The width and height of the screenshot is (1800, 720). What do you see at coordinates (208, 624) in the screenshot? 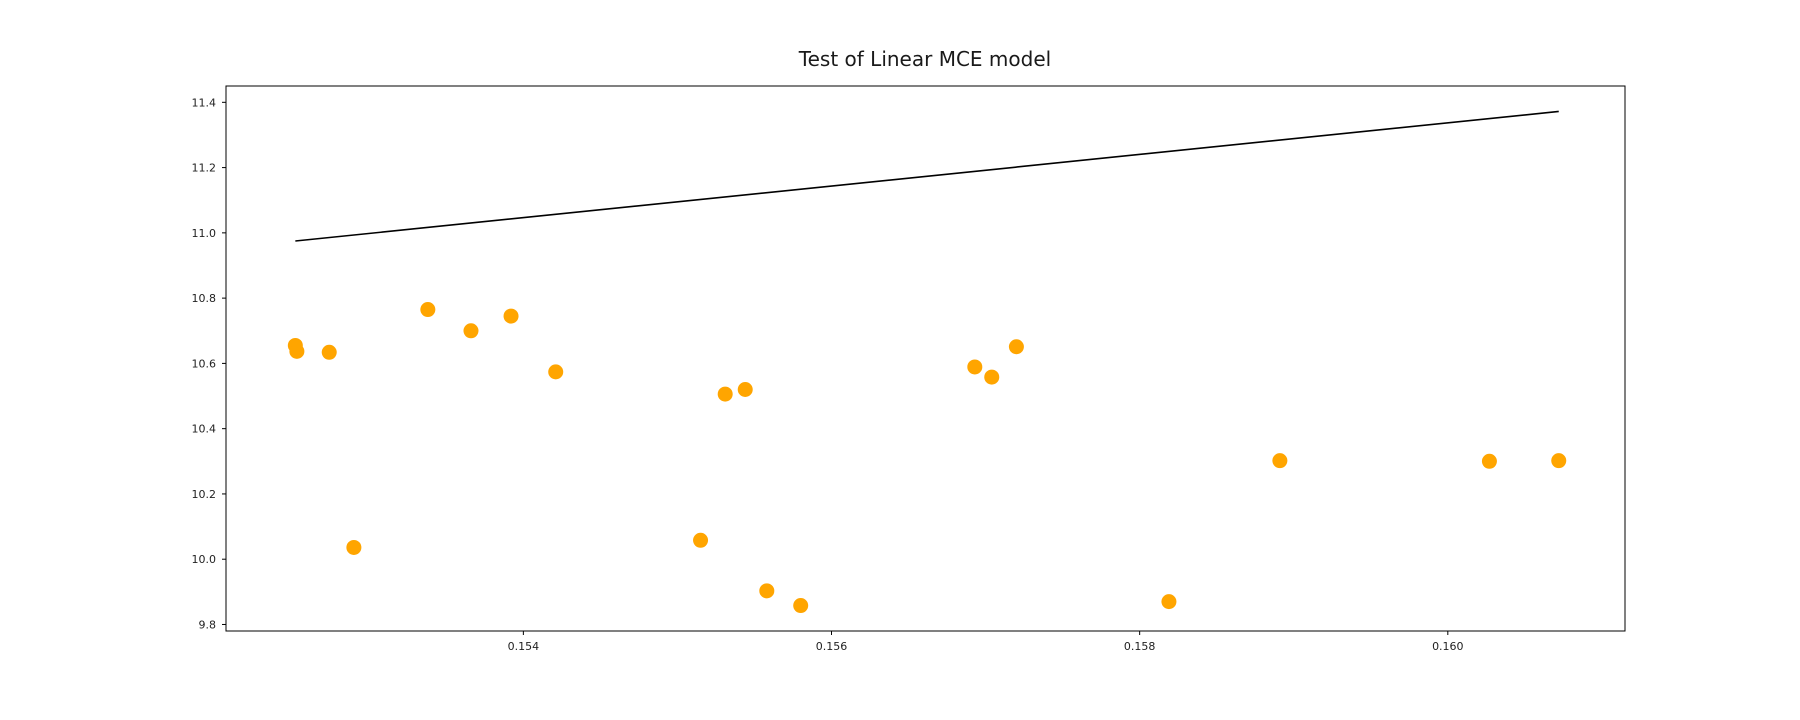
I see `y-tick-label: 9.8` at bounding box center [208, 624].